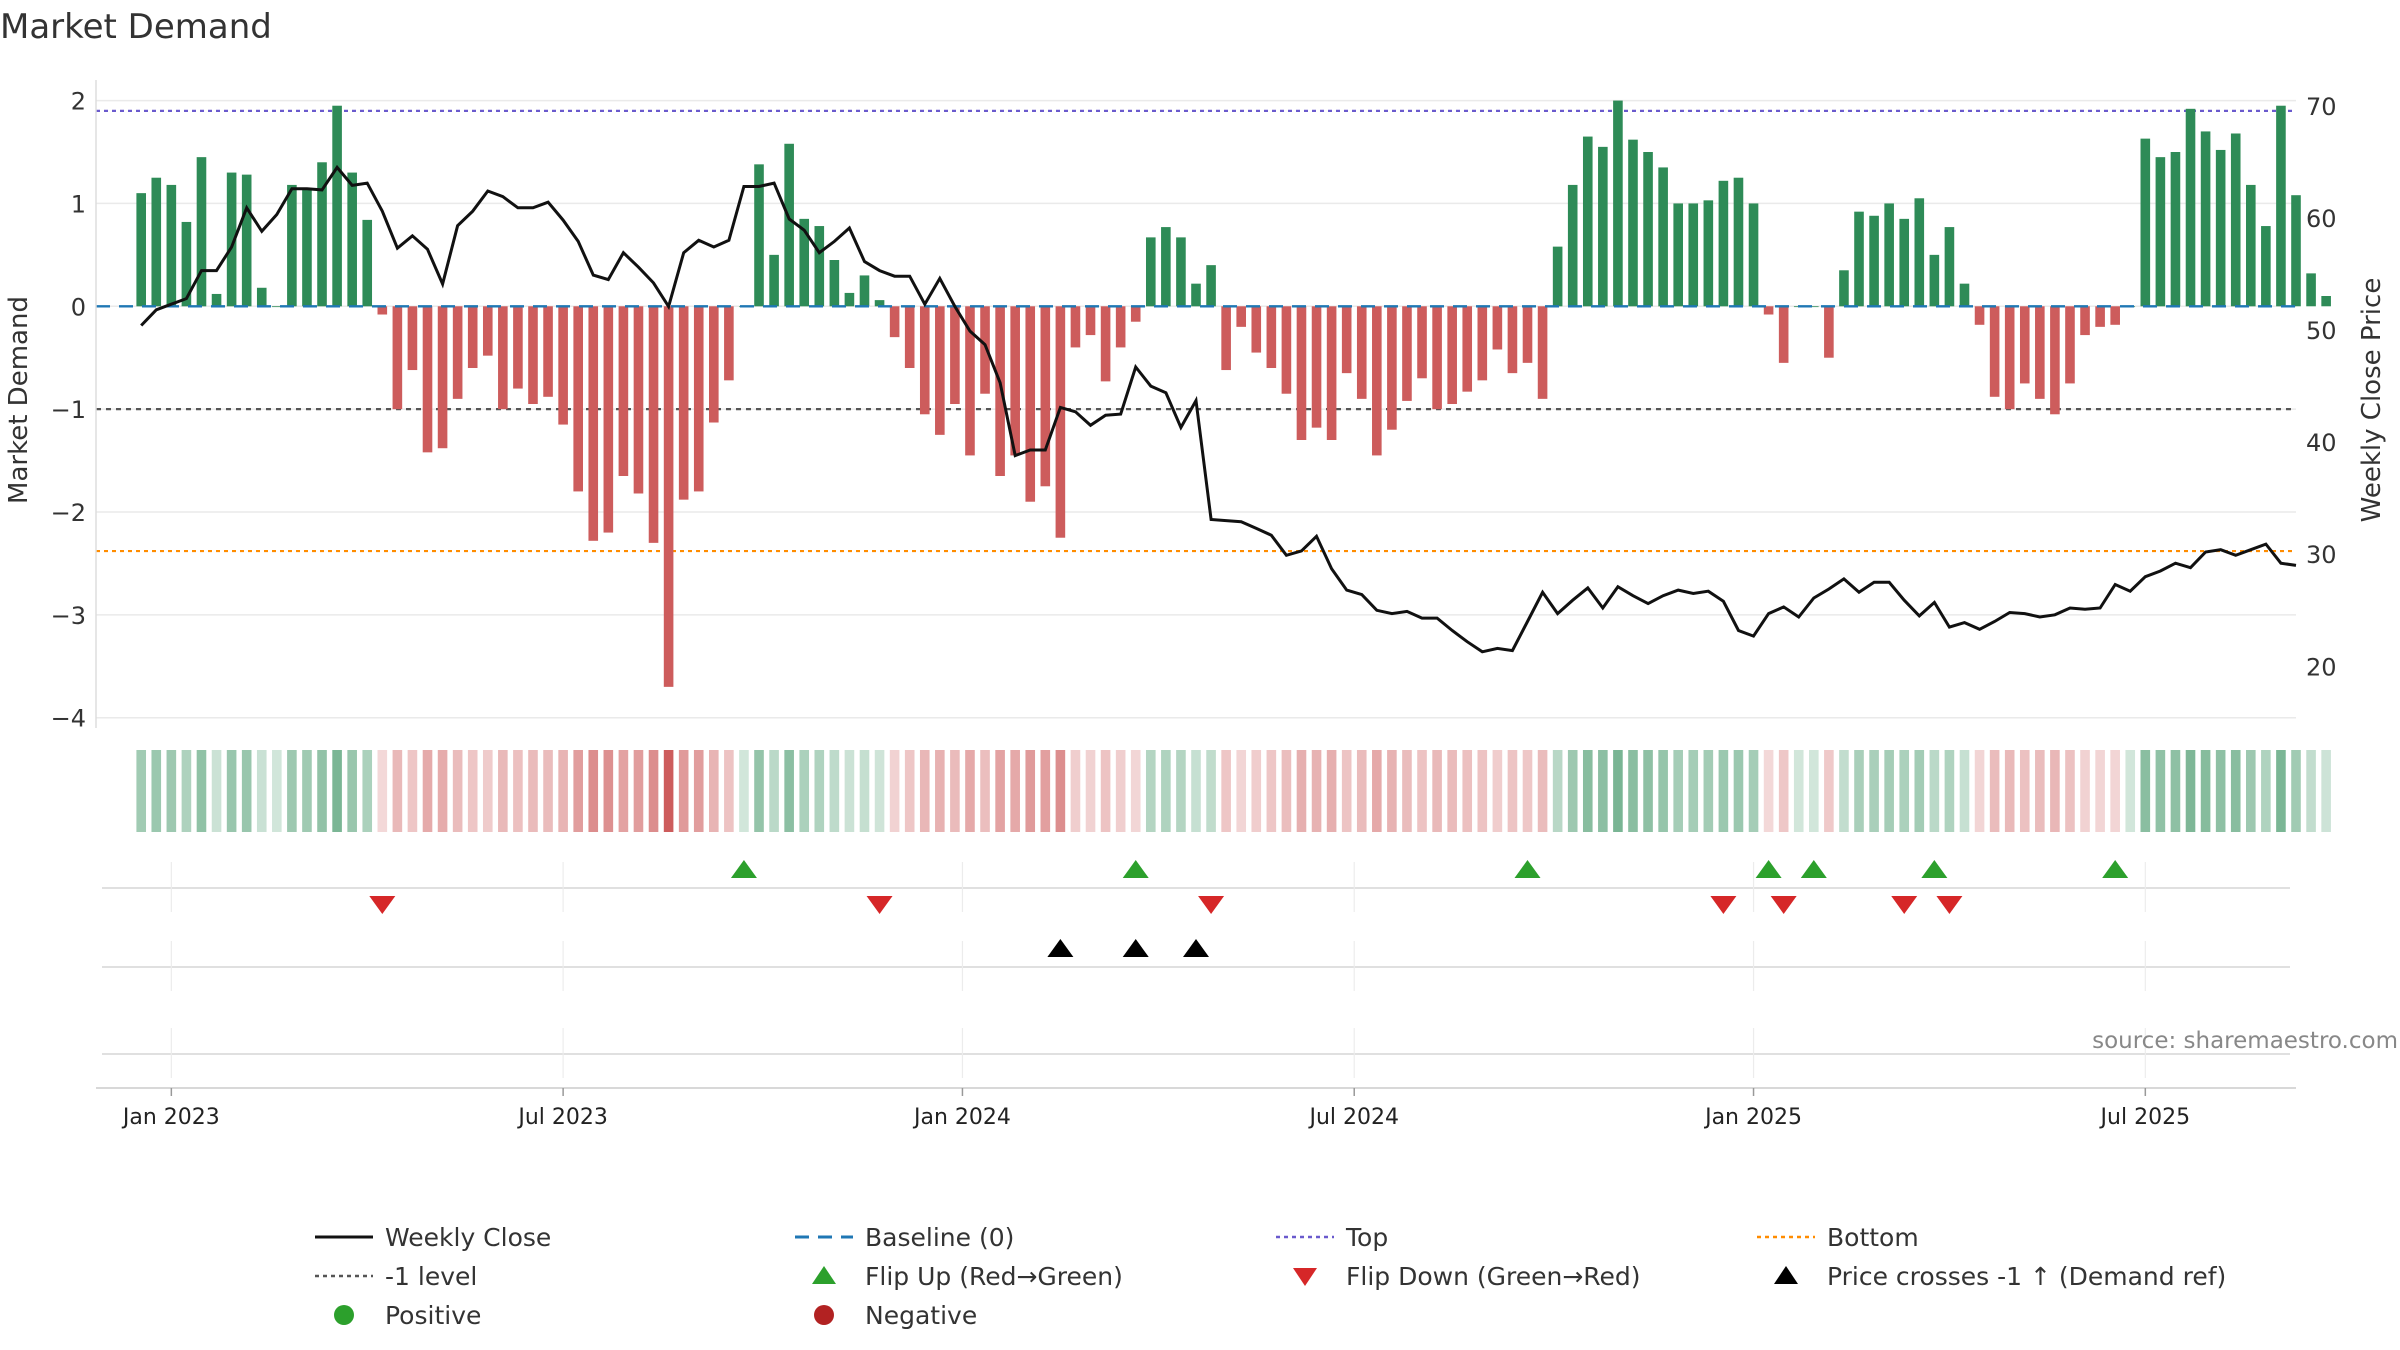 The width and height of the screenshot is (2400, 1350). What do you see at coordinates (382, 905) in the screenshot?
I see `flip-down-marker` at bounding box center [382, 905].